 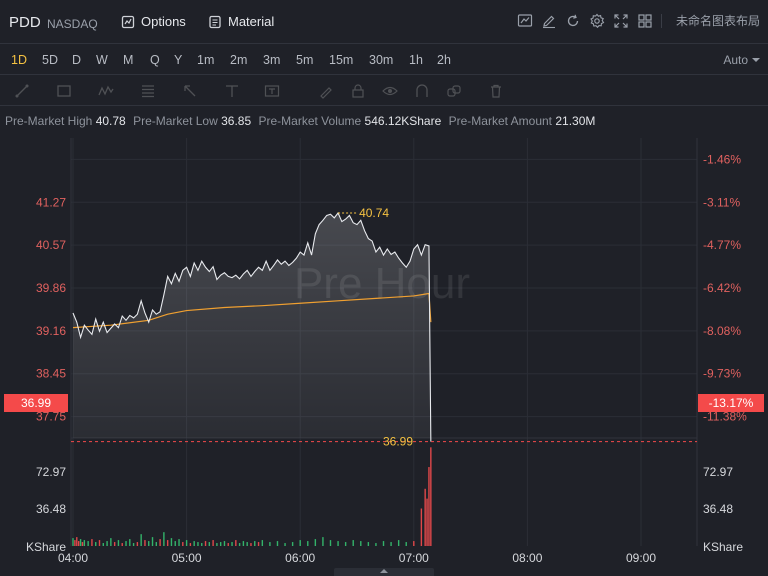 I want to click on tf-1m: 1m, so click(x=206, y=60).